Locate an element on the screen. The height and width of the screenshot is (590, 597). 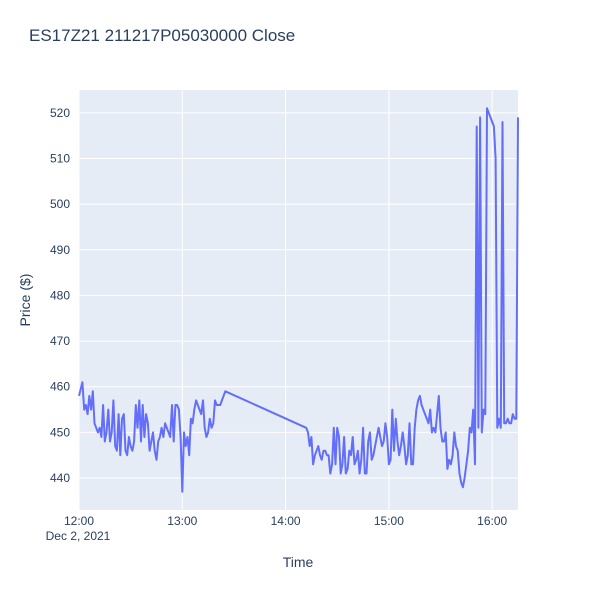
y-tick-labels: 440 450 460 470 480 490 500 510 520 is located at coordinates (60, 295).